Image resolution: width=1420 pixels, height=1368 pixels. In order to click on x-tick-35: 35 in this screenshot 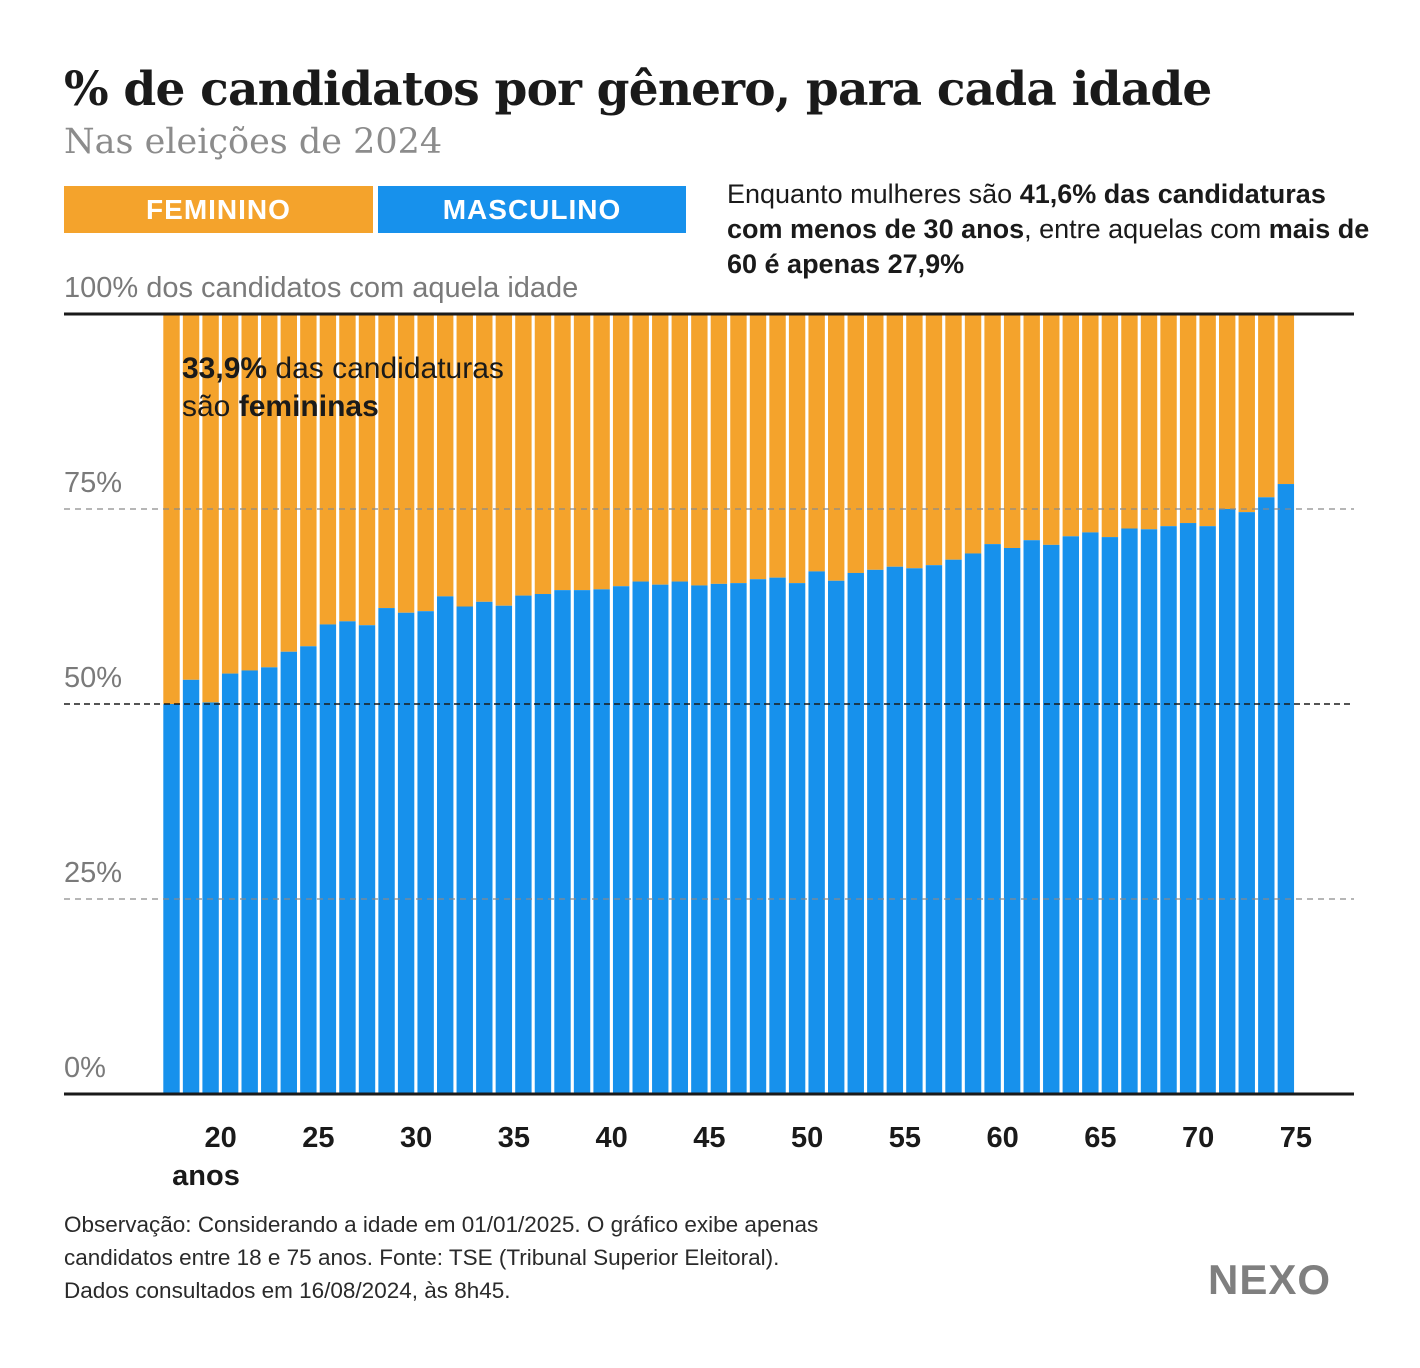, I will do `click(513, 1138)`.